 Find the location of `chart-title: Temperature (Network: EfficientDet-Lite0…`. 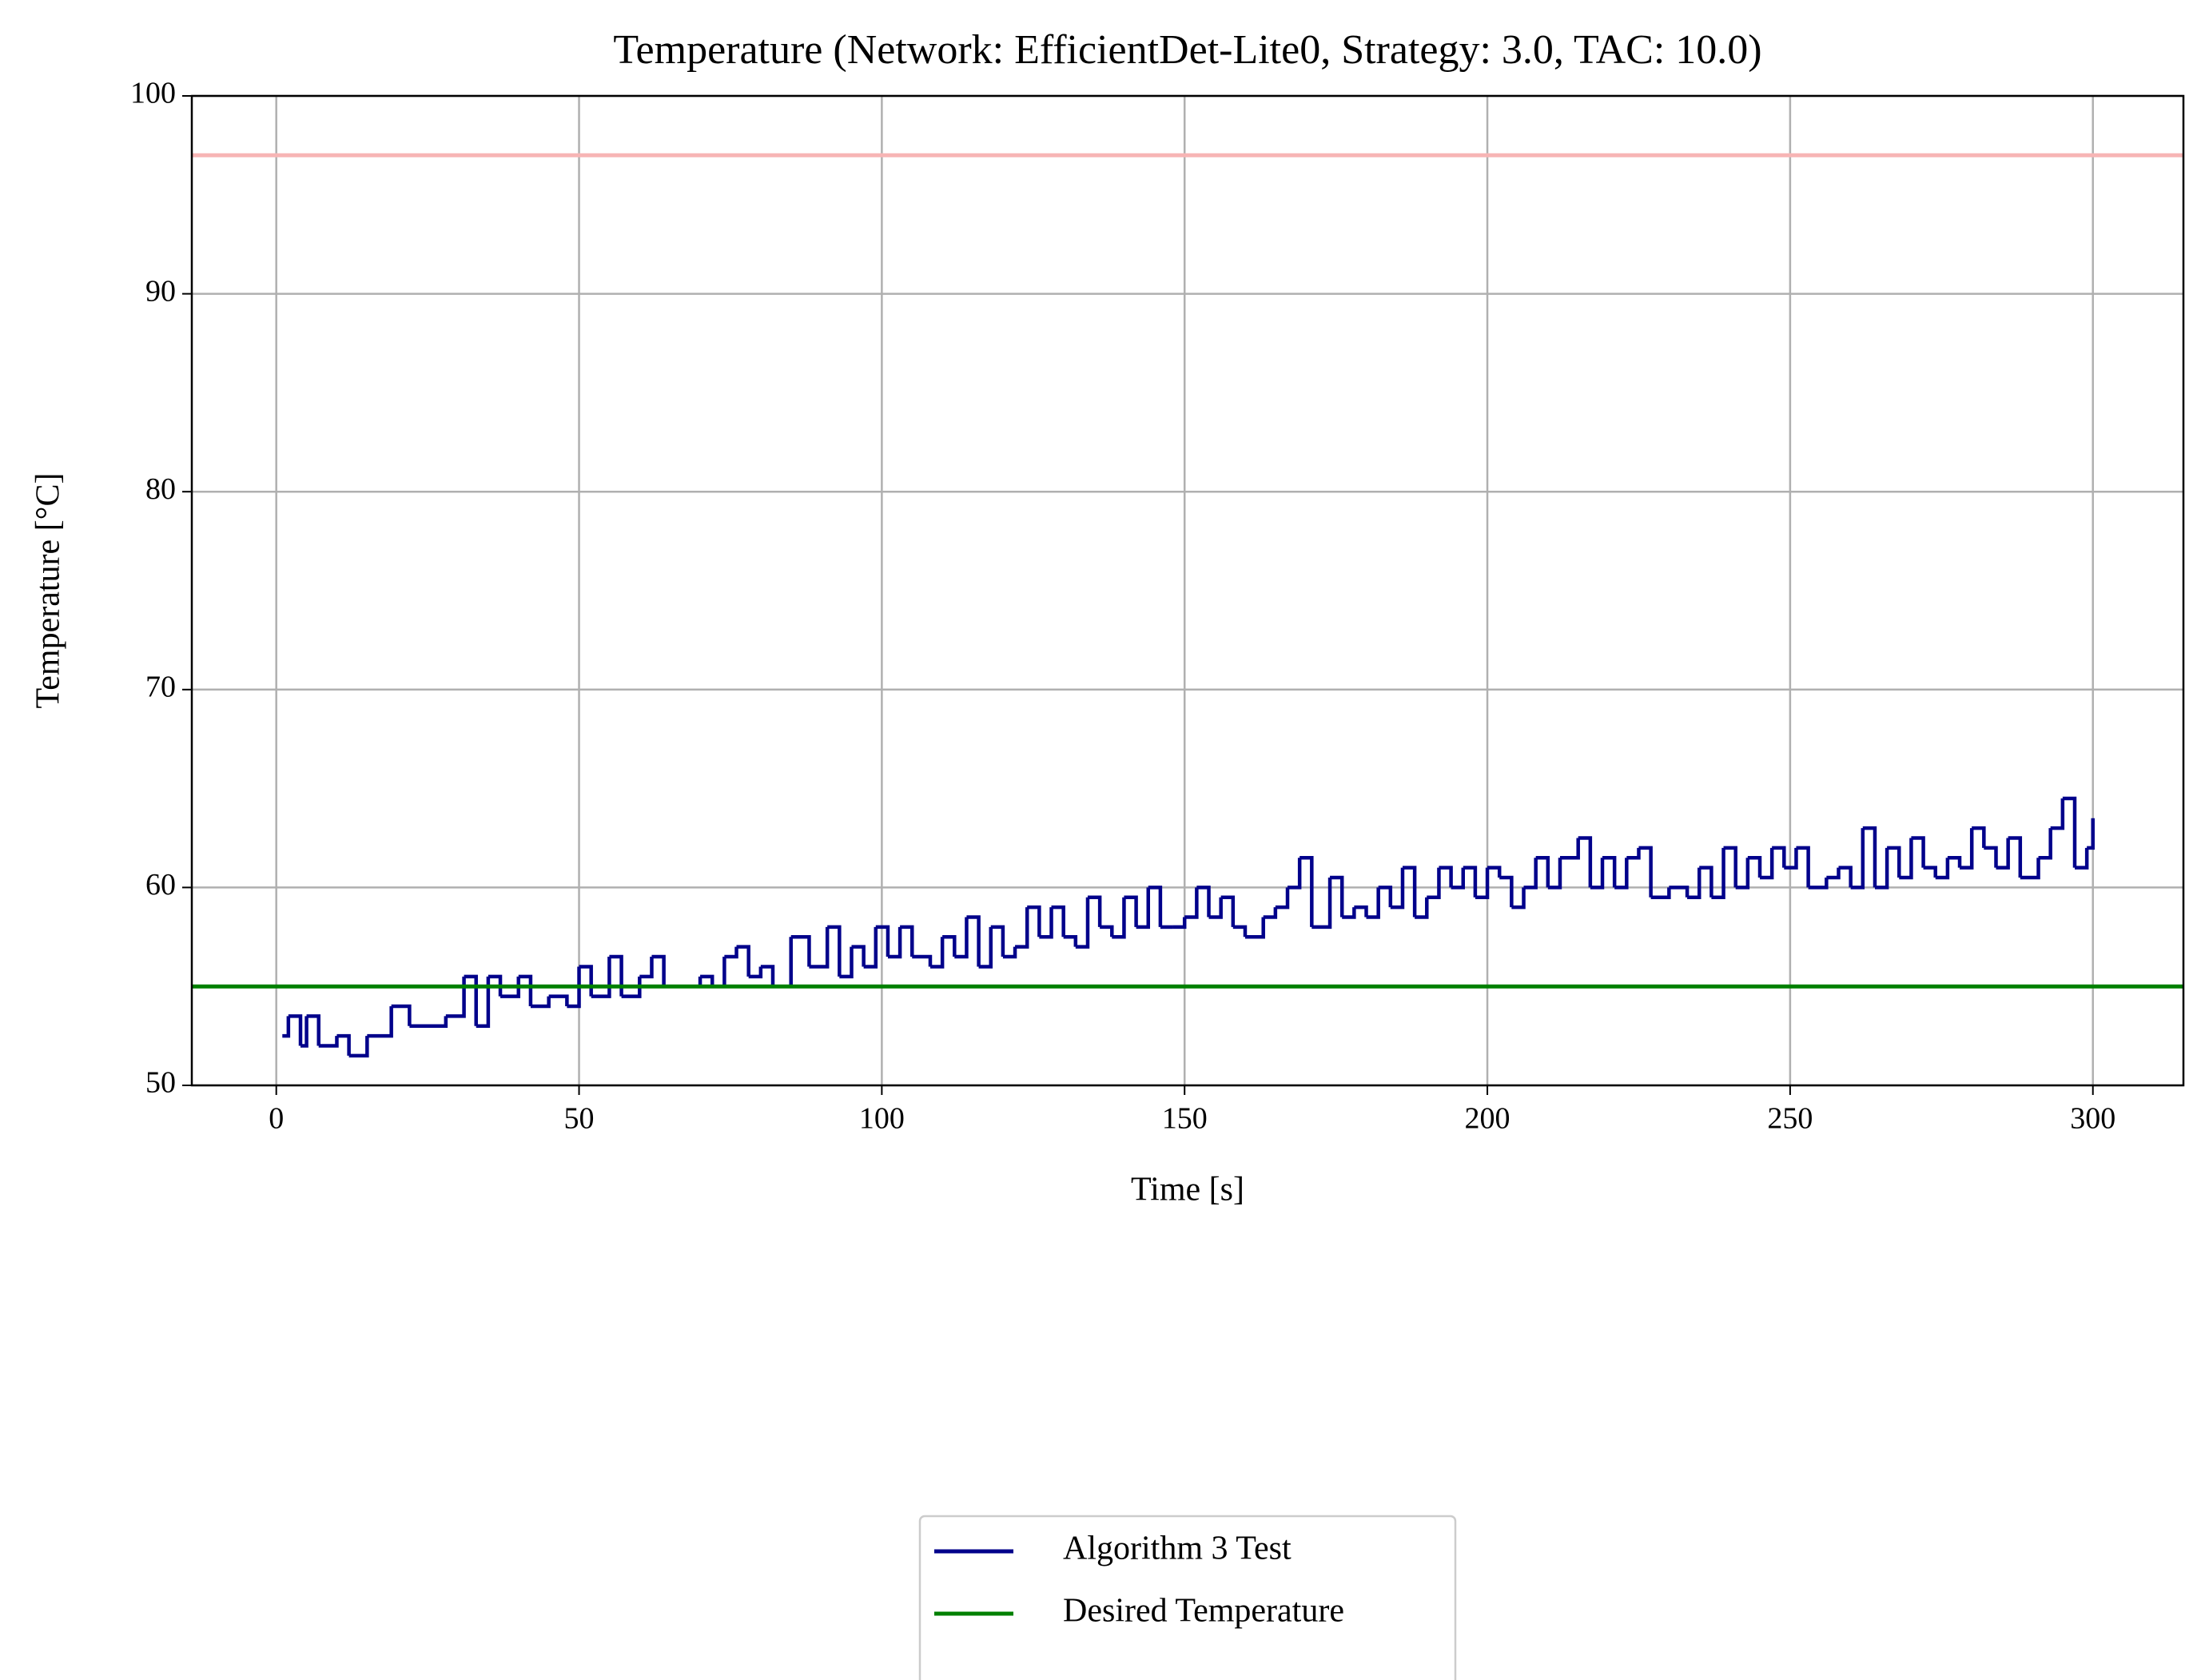

chart-title: Temperature (Network: EfficientDet-Lite0… is located at coordinates (1187, 50).